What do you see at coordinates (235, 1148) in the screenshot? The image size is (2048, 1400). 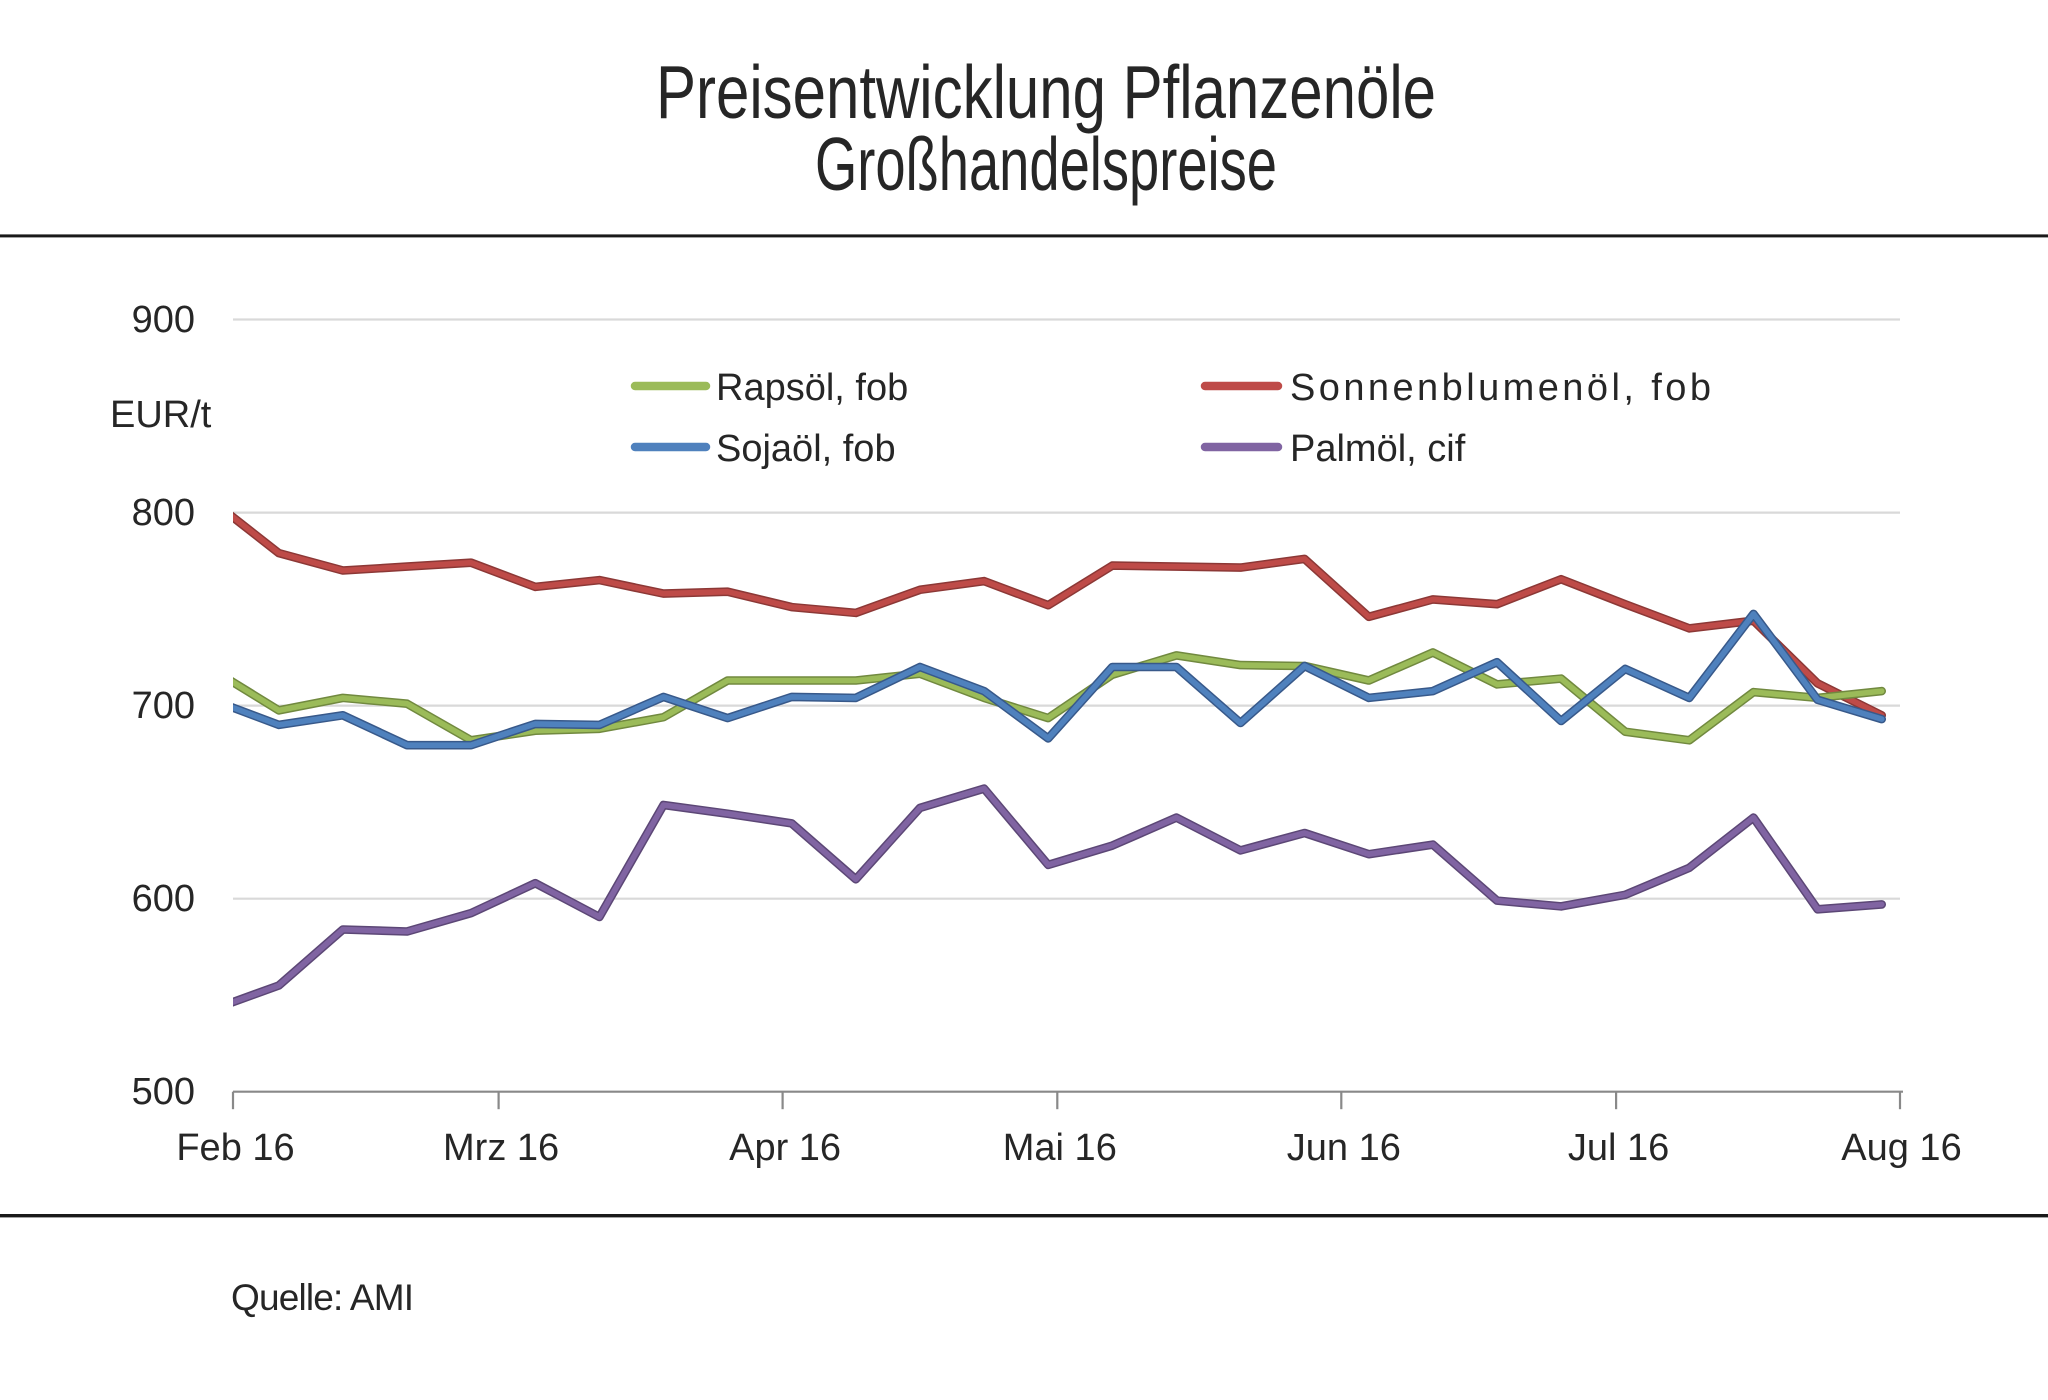 I see `svg-text: Feb 16` at bounding box center [235, 1148].